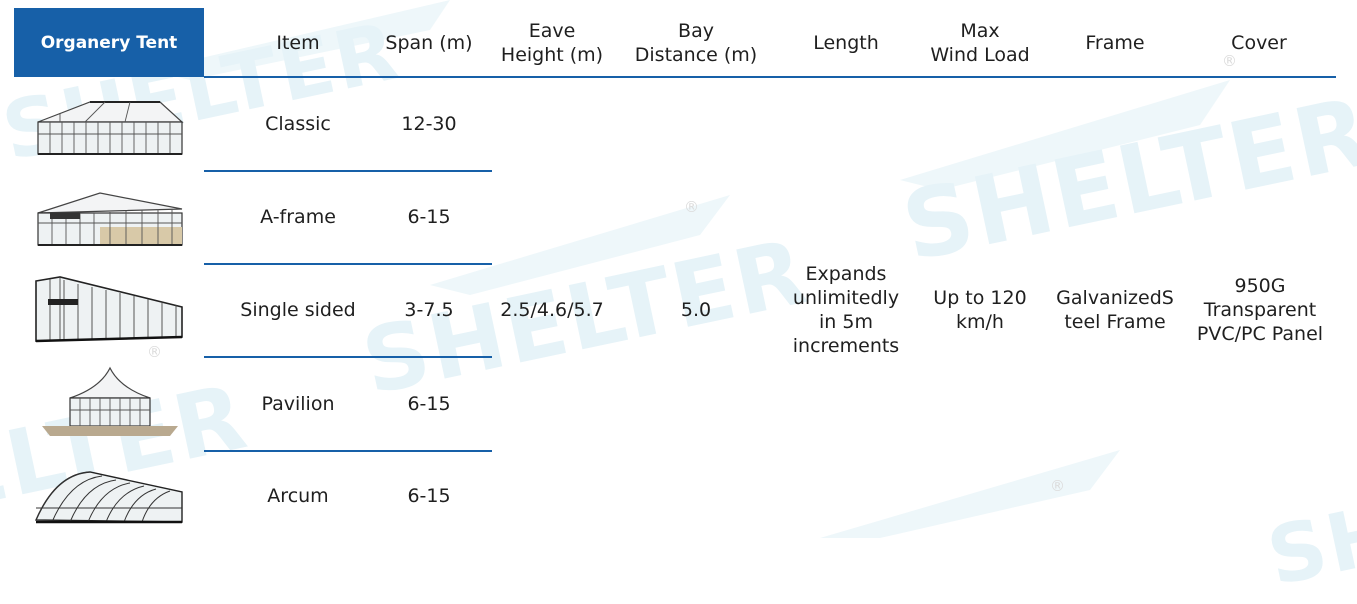  Describe the element at coordinates (429, 42) in the screenshot. I see `column-header-span: Span (m)` at that location.